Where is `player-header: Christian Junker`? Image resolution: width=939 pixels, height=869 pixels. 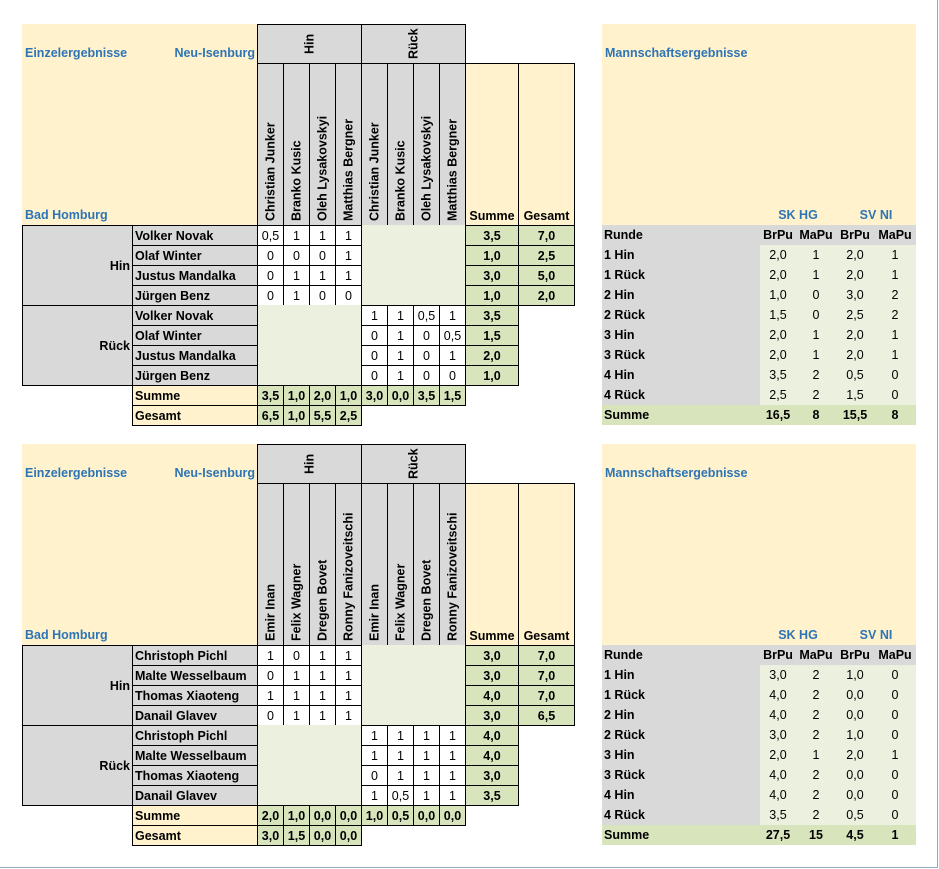 player-header: Christian Junker is located at coordinates (374, 144).